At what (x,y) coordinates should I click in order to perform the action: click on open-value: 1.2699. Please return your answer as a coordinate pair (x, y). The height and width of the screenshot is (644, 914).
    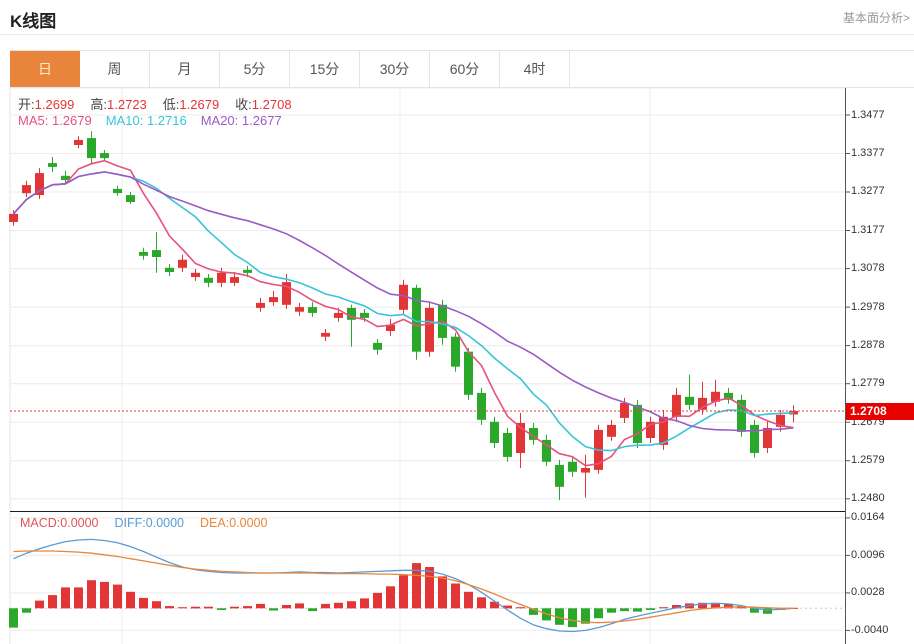
    Looking at the image, I should click on (54, 104).